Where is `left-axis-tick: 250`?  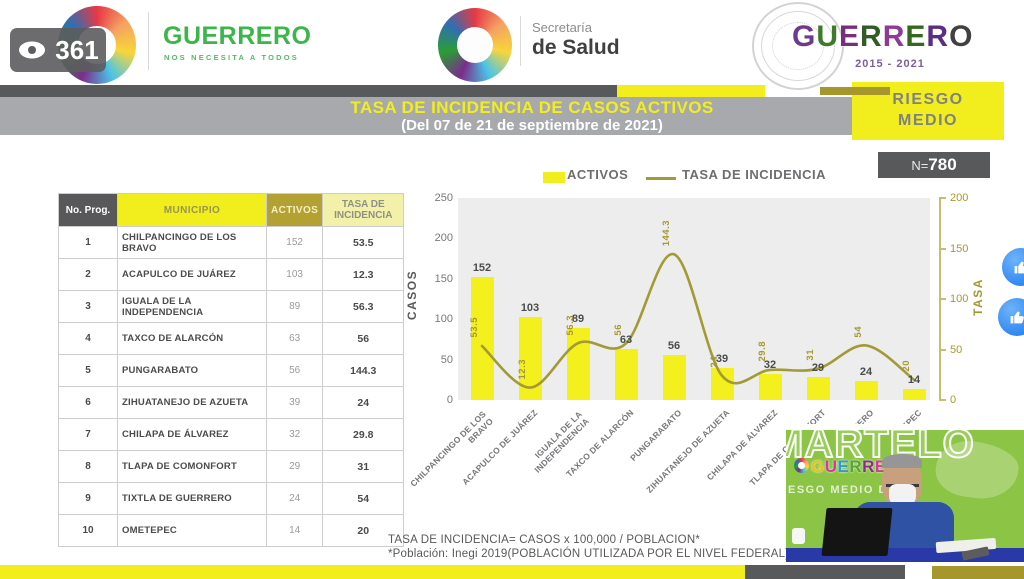
left-axis-tick: 250 is located at coordinates (443, 198).